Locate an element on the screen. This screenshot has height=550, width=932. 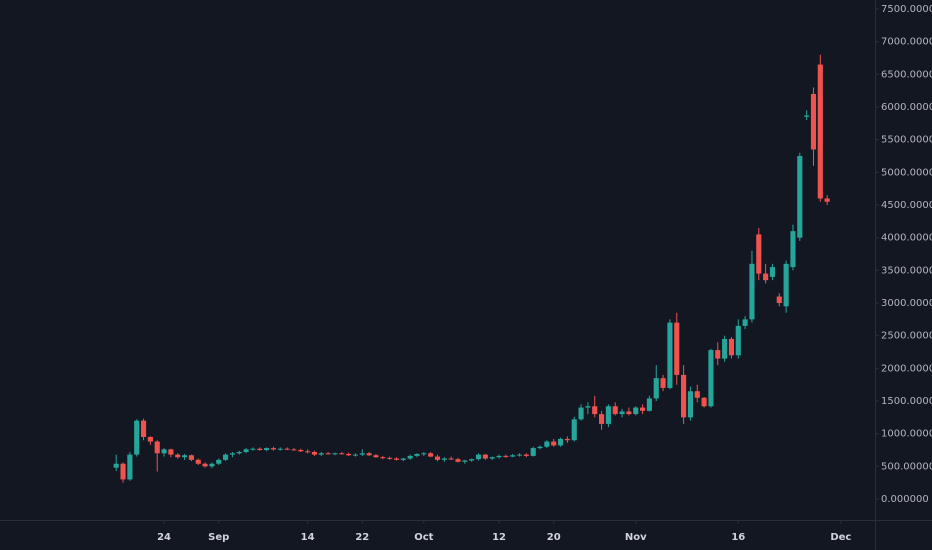
x-tick-label: Dec is located at coordinates (840, 537).